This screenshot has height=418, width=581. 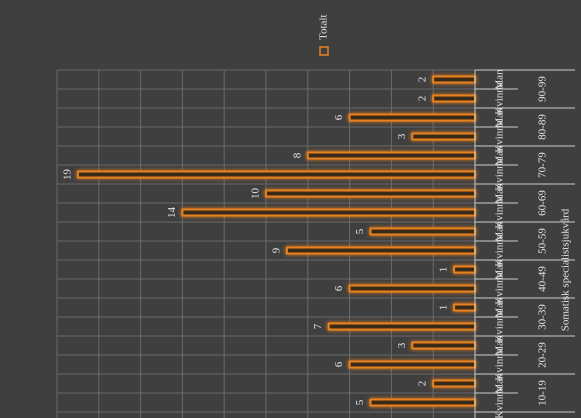 I want to click on data-label: 10, so click(x=256, y=194).